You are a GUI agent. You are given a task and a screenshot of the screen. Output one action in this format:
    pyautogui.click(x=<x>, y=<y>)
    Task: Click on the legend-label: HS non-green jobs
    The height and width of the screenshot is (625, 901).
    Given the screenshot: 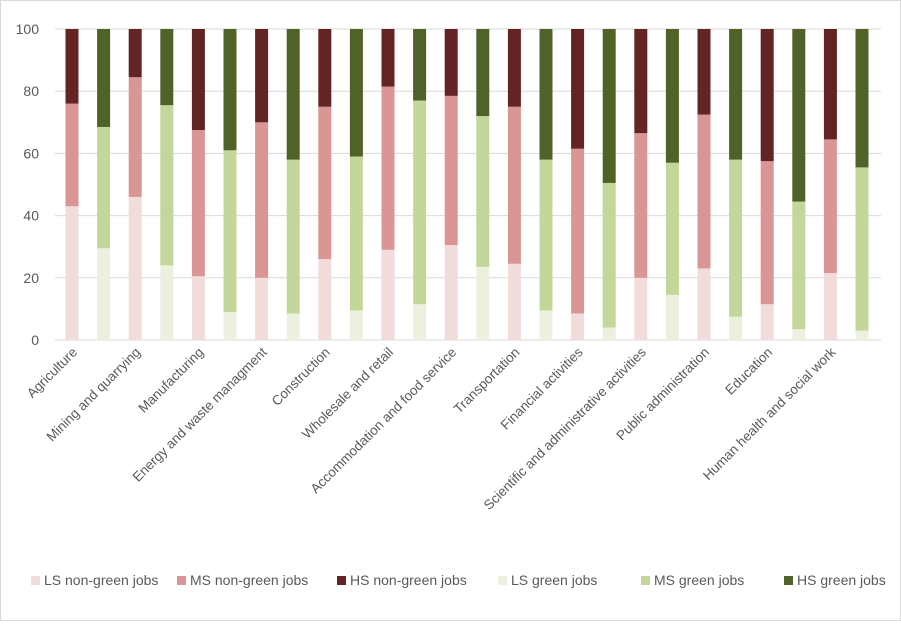 What is the action you would take?
    pyautogui.click(x=408, y=580)
    